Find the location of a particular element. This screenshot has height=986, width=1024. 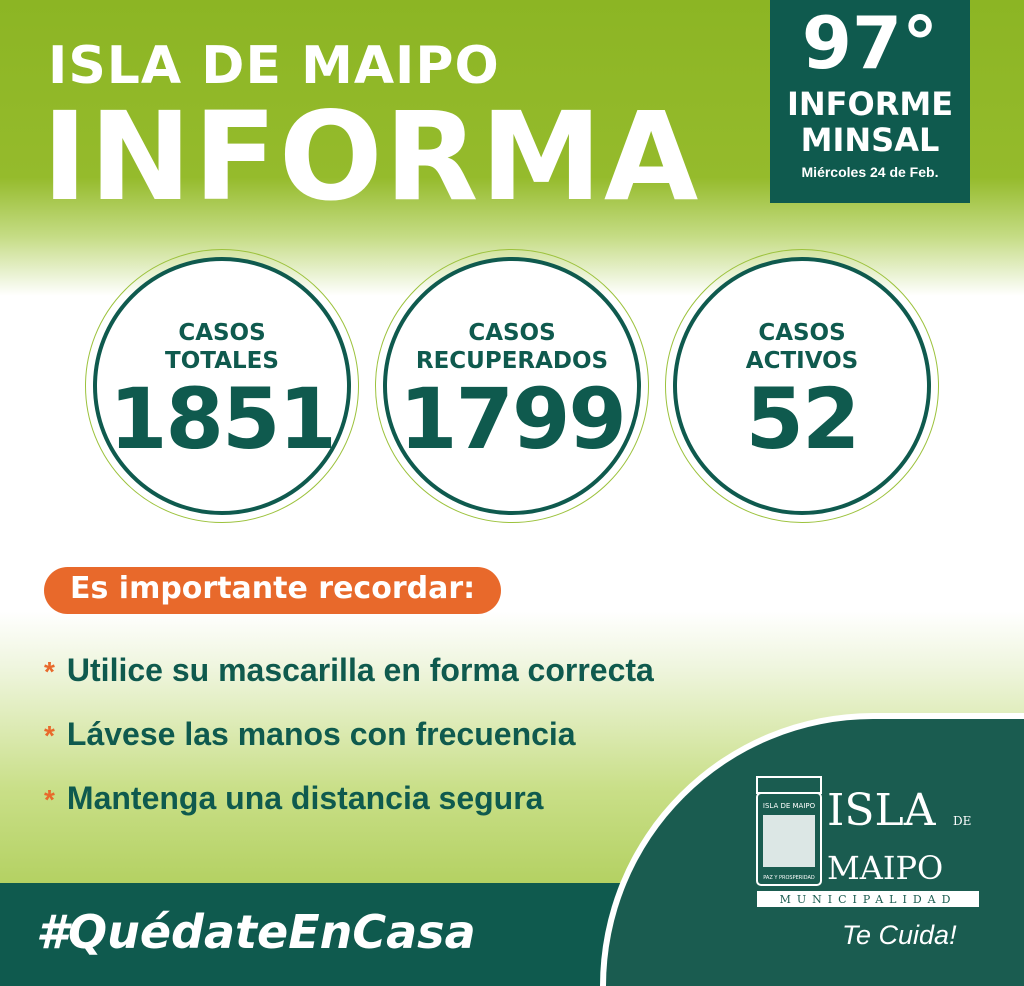

tip-item: * Mantenga una distancia segura is located at coordinates (293, 798).